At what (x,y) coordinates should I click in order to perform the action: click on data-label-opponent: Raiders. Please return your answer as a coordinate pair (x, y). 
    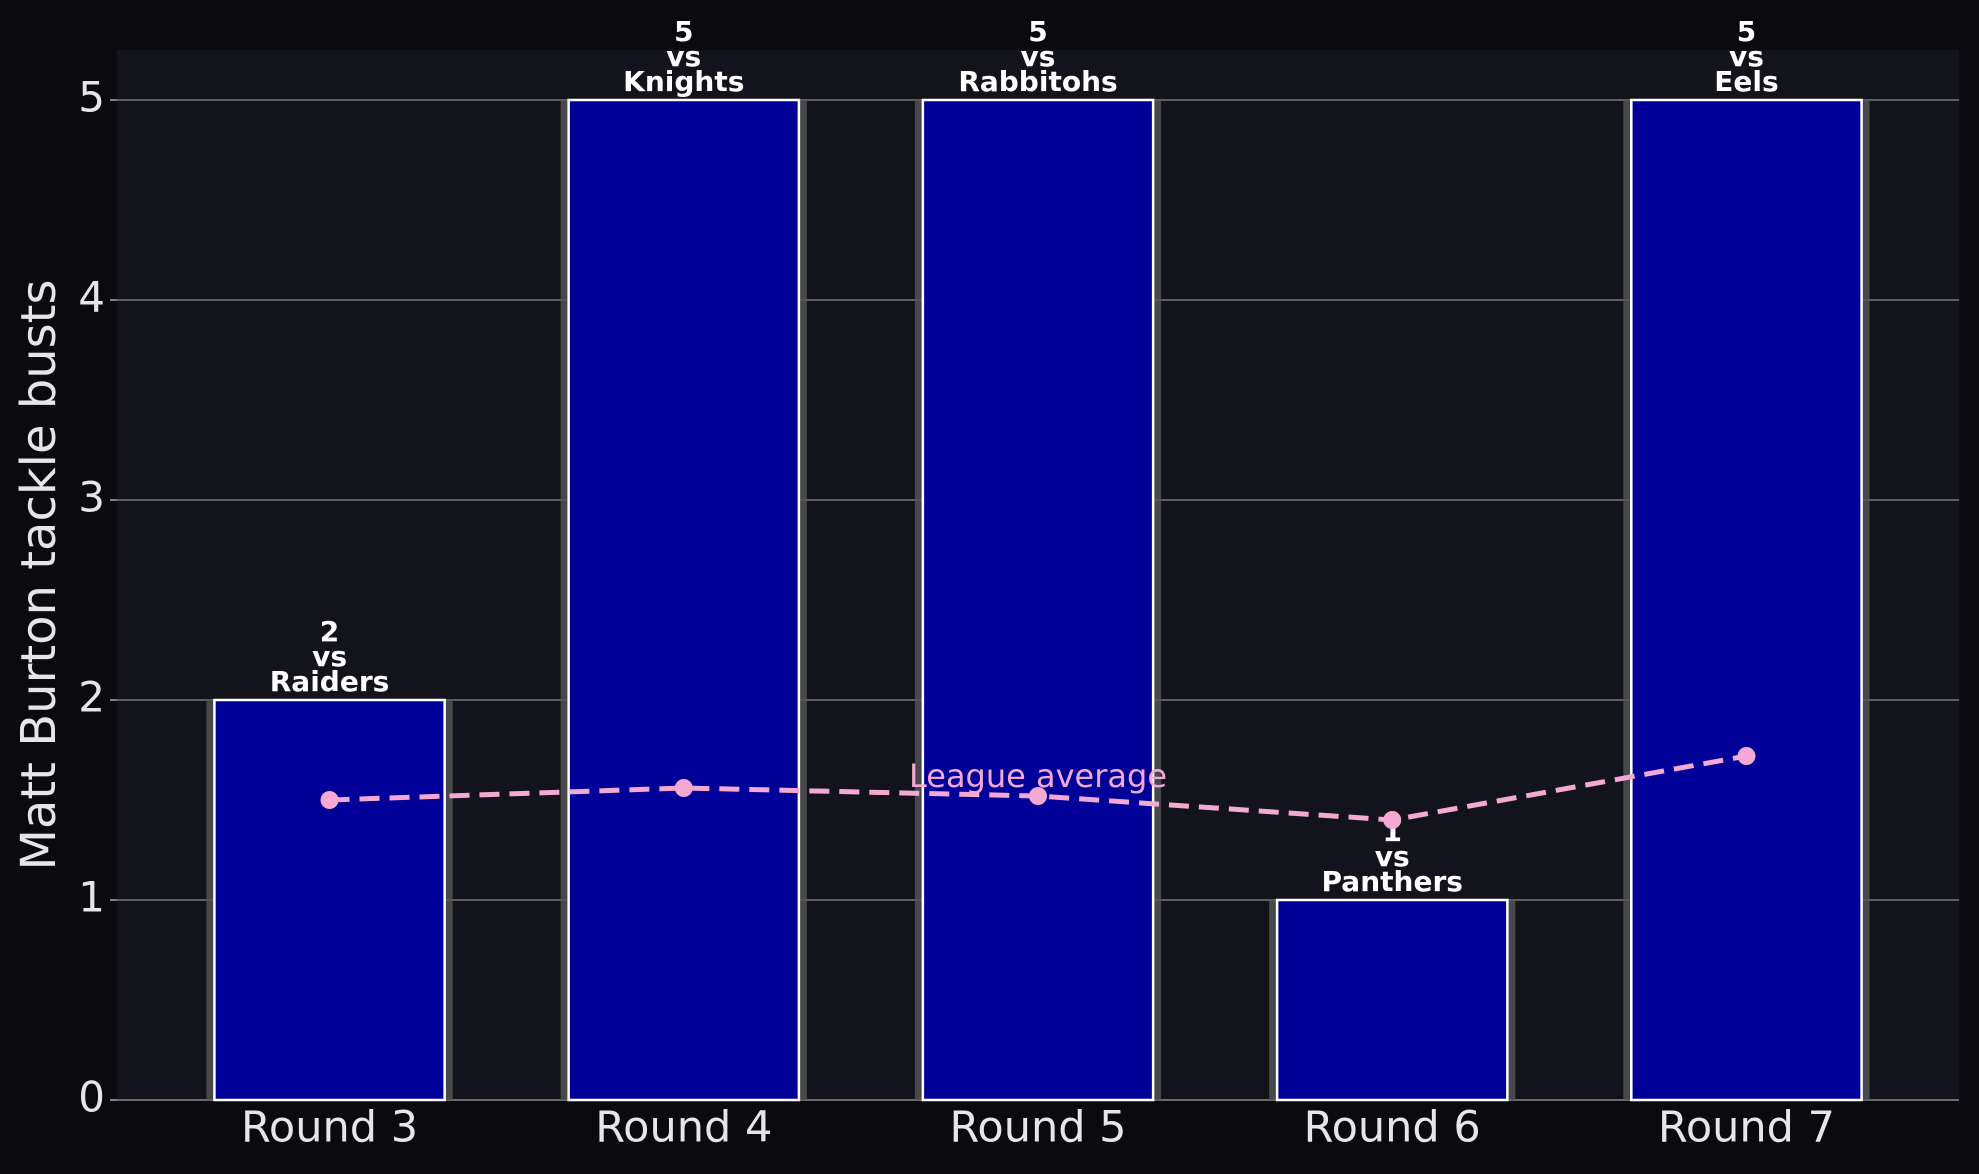
    Looking at the image, I should click on (330, 681).